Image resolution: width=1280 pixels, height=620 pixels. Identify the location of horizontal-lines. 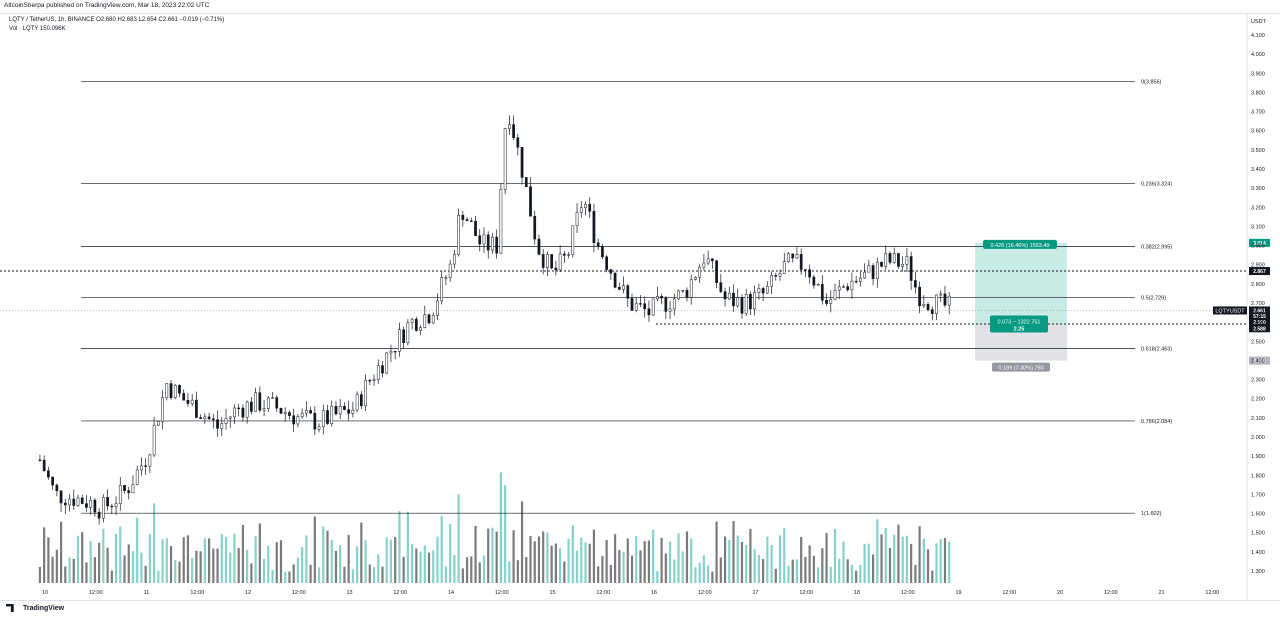
(623, 297).